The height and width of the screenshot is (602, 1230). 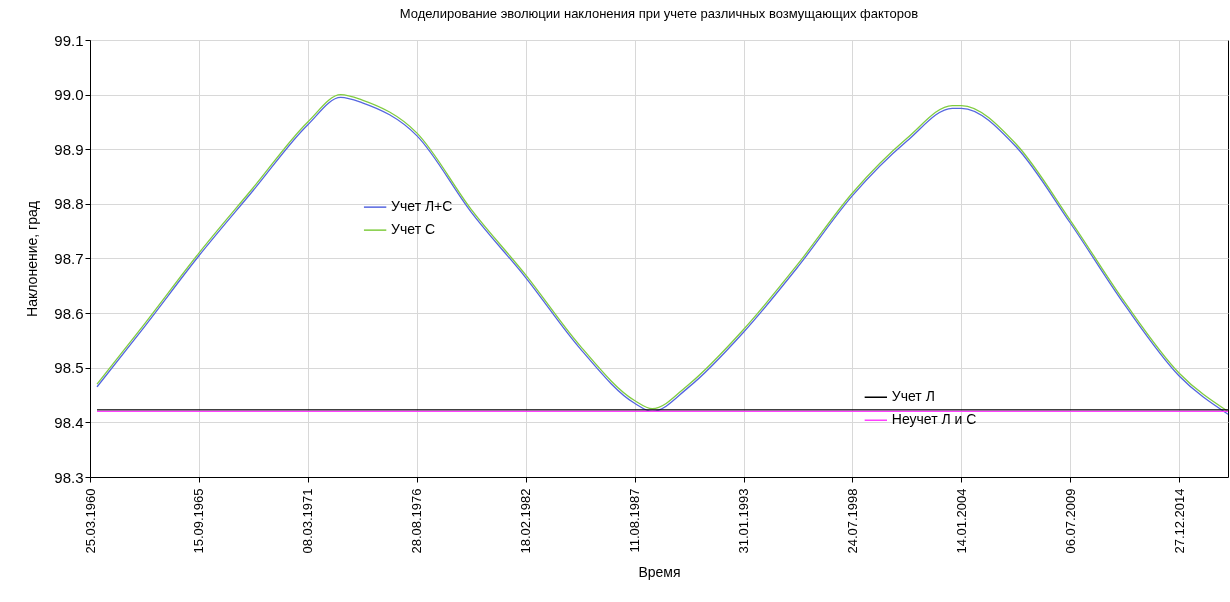 I want to click on y-tick-label: 98.6, so click(x=69, y=313).